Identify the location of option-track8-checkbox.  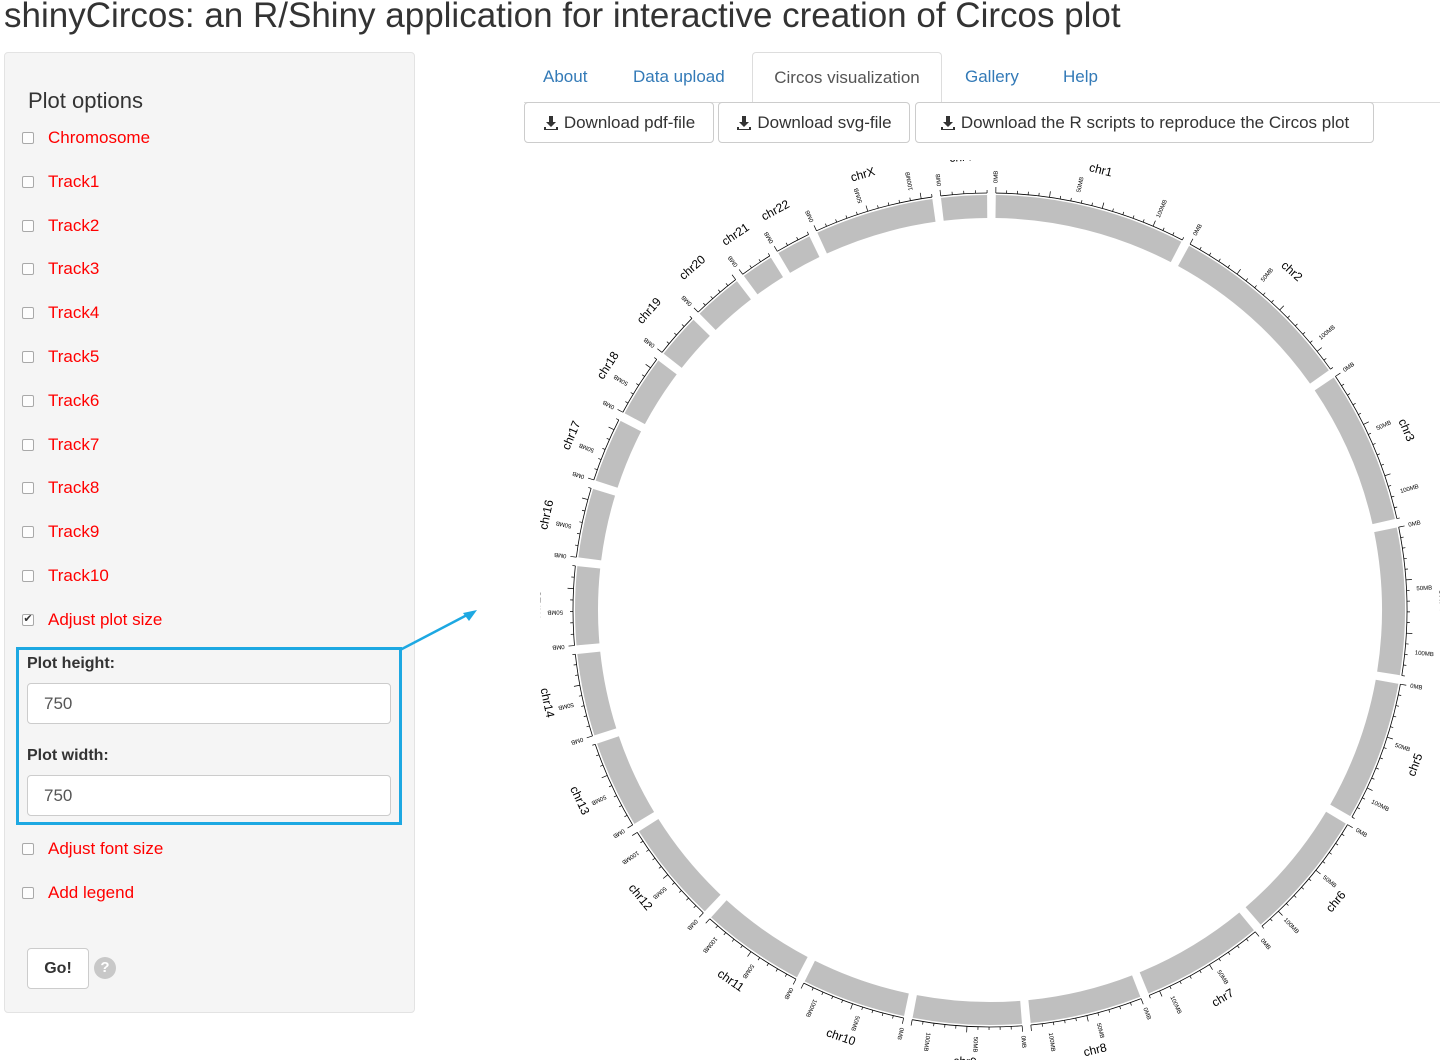
(28, 488).